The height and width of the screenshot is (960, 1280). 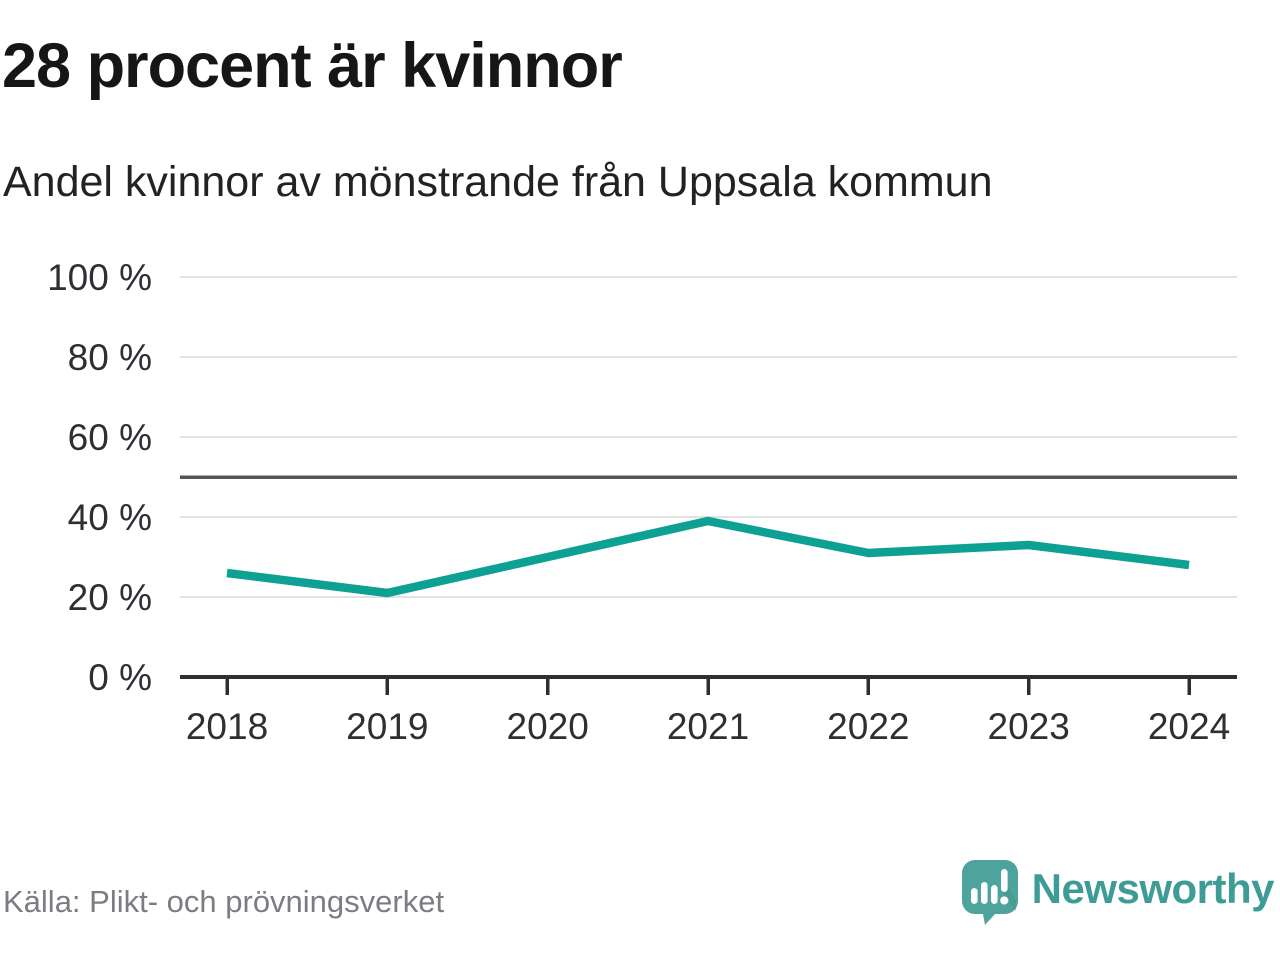 I want to click on x-tick-label-2022: 2022, so click(x=868, y=726).